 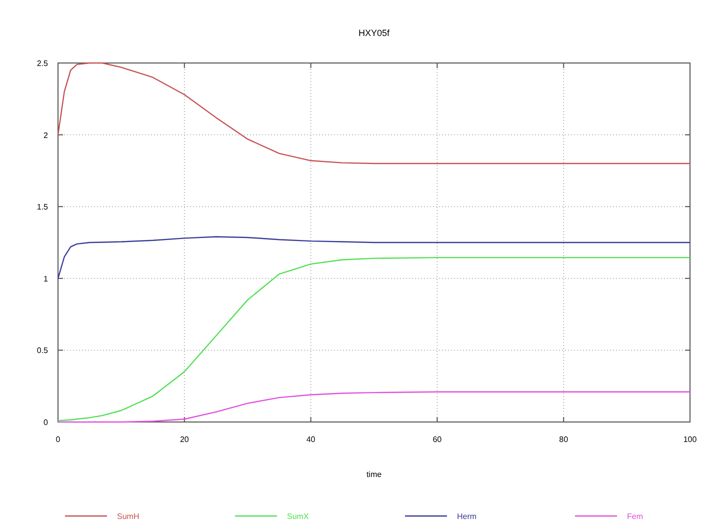 What do you see at coordinates (185, 439) in the screenshot?
I see `x-tick-label: 20` at bounding box center [185, 439].